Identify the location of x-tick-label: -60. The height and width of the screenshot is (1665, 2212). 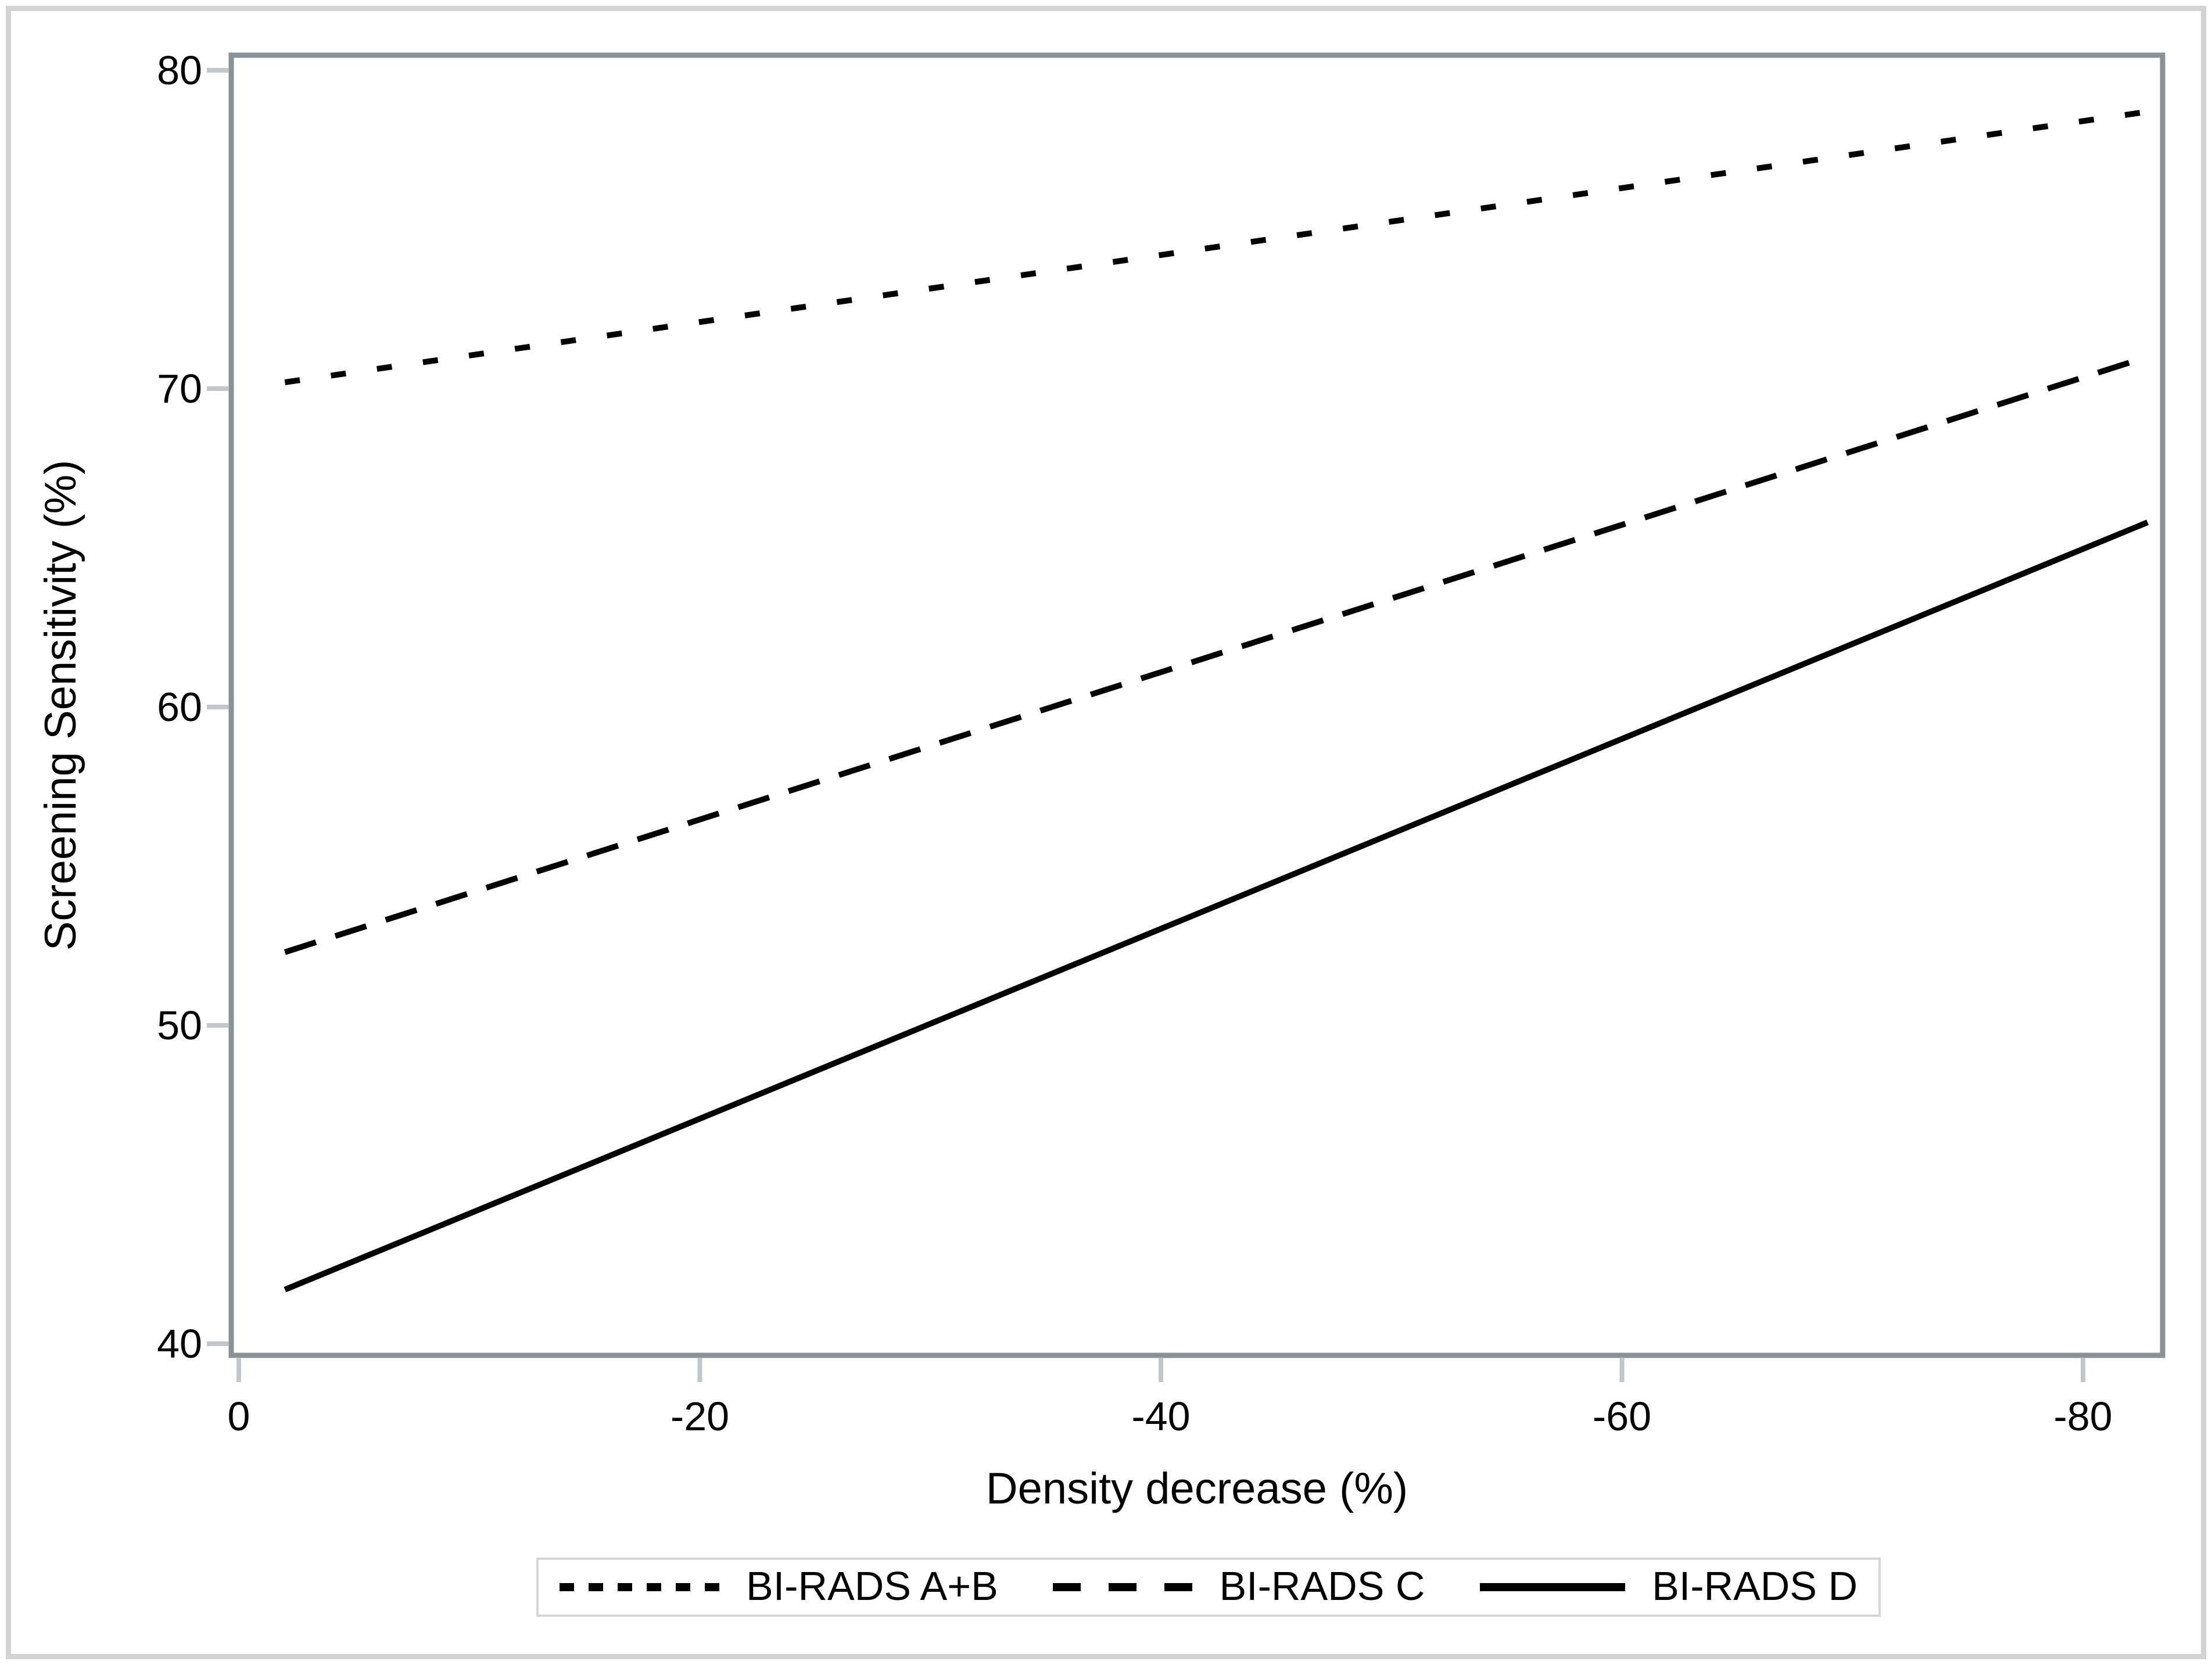
(1622, 1416).